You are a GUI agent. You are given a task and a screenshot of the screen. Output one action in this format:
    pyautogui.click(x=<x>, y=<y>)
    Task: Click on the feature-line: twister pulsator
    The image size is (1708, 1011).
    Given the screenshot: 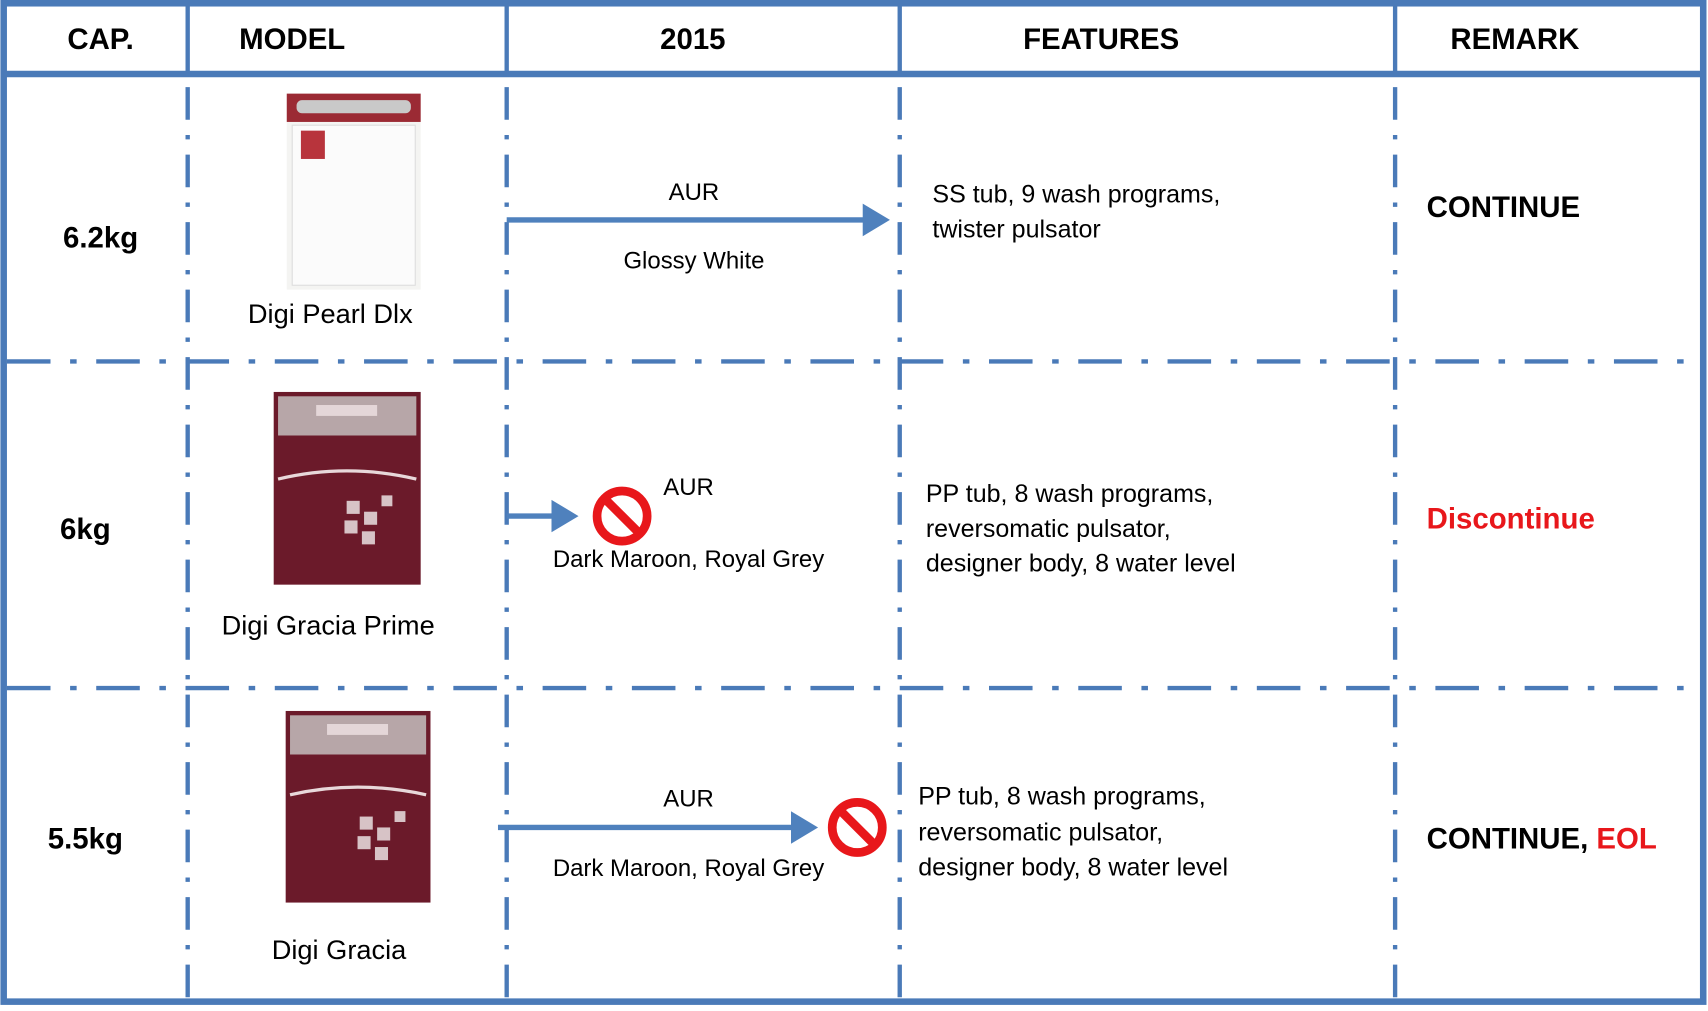 What is the action you would take?
    pyautogui.click(x=1016, y=229)
    